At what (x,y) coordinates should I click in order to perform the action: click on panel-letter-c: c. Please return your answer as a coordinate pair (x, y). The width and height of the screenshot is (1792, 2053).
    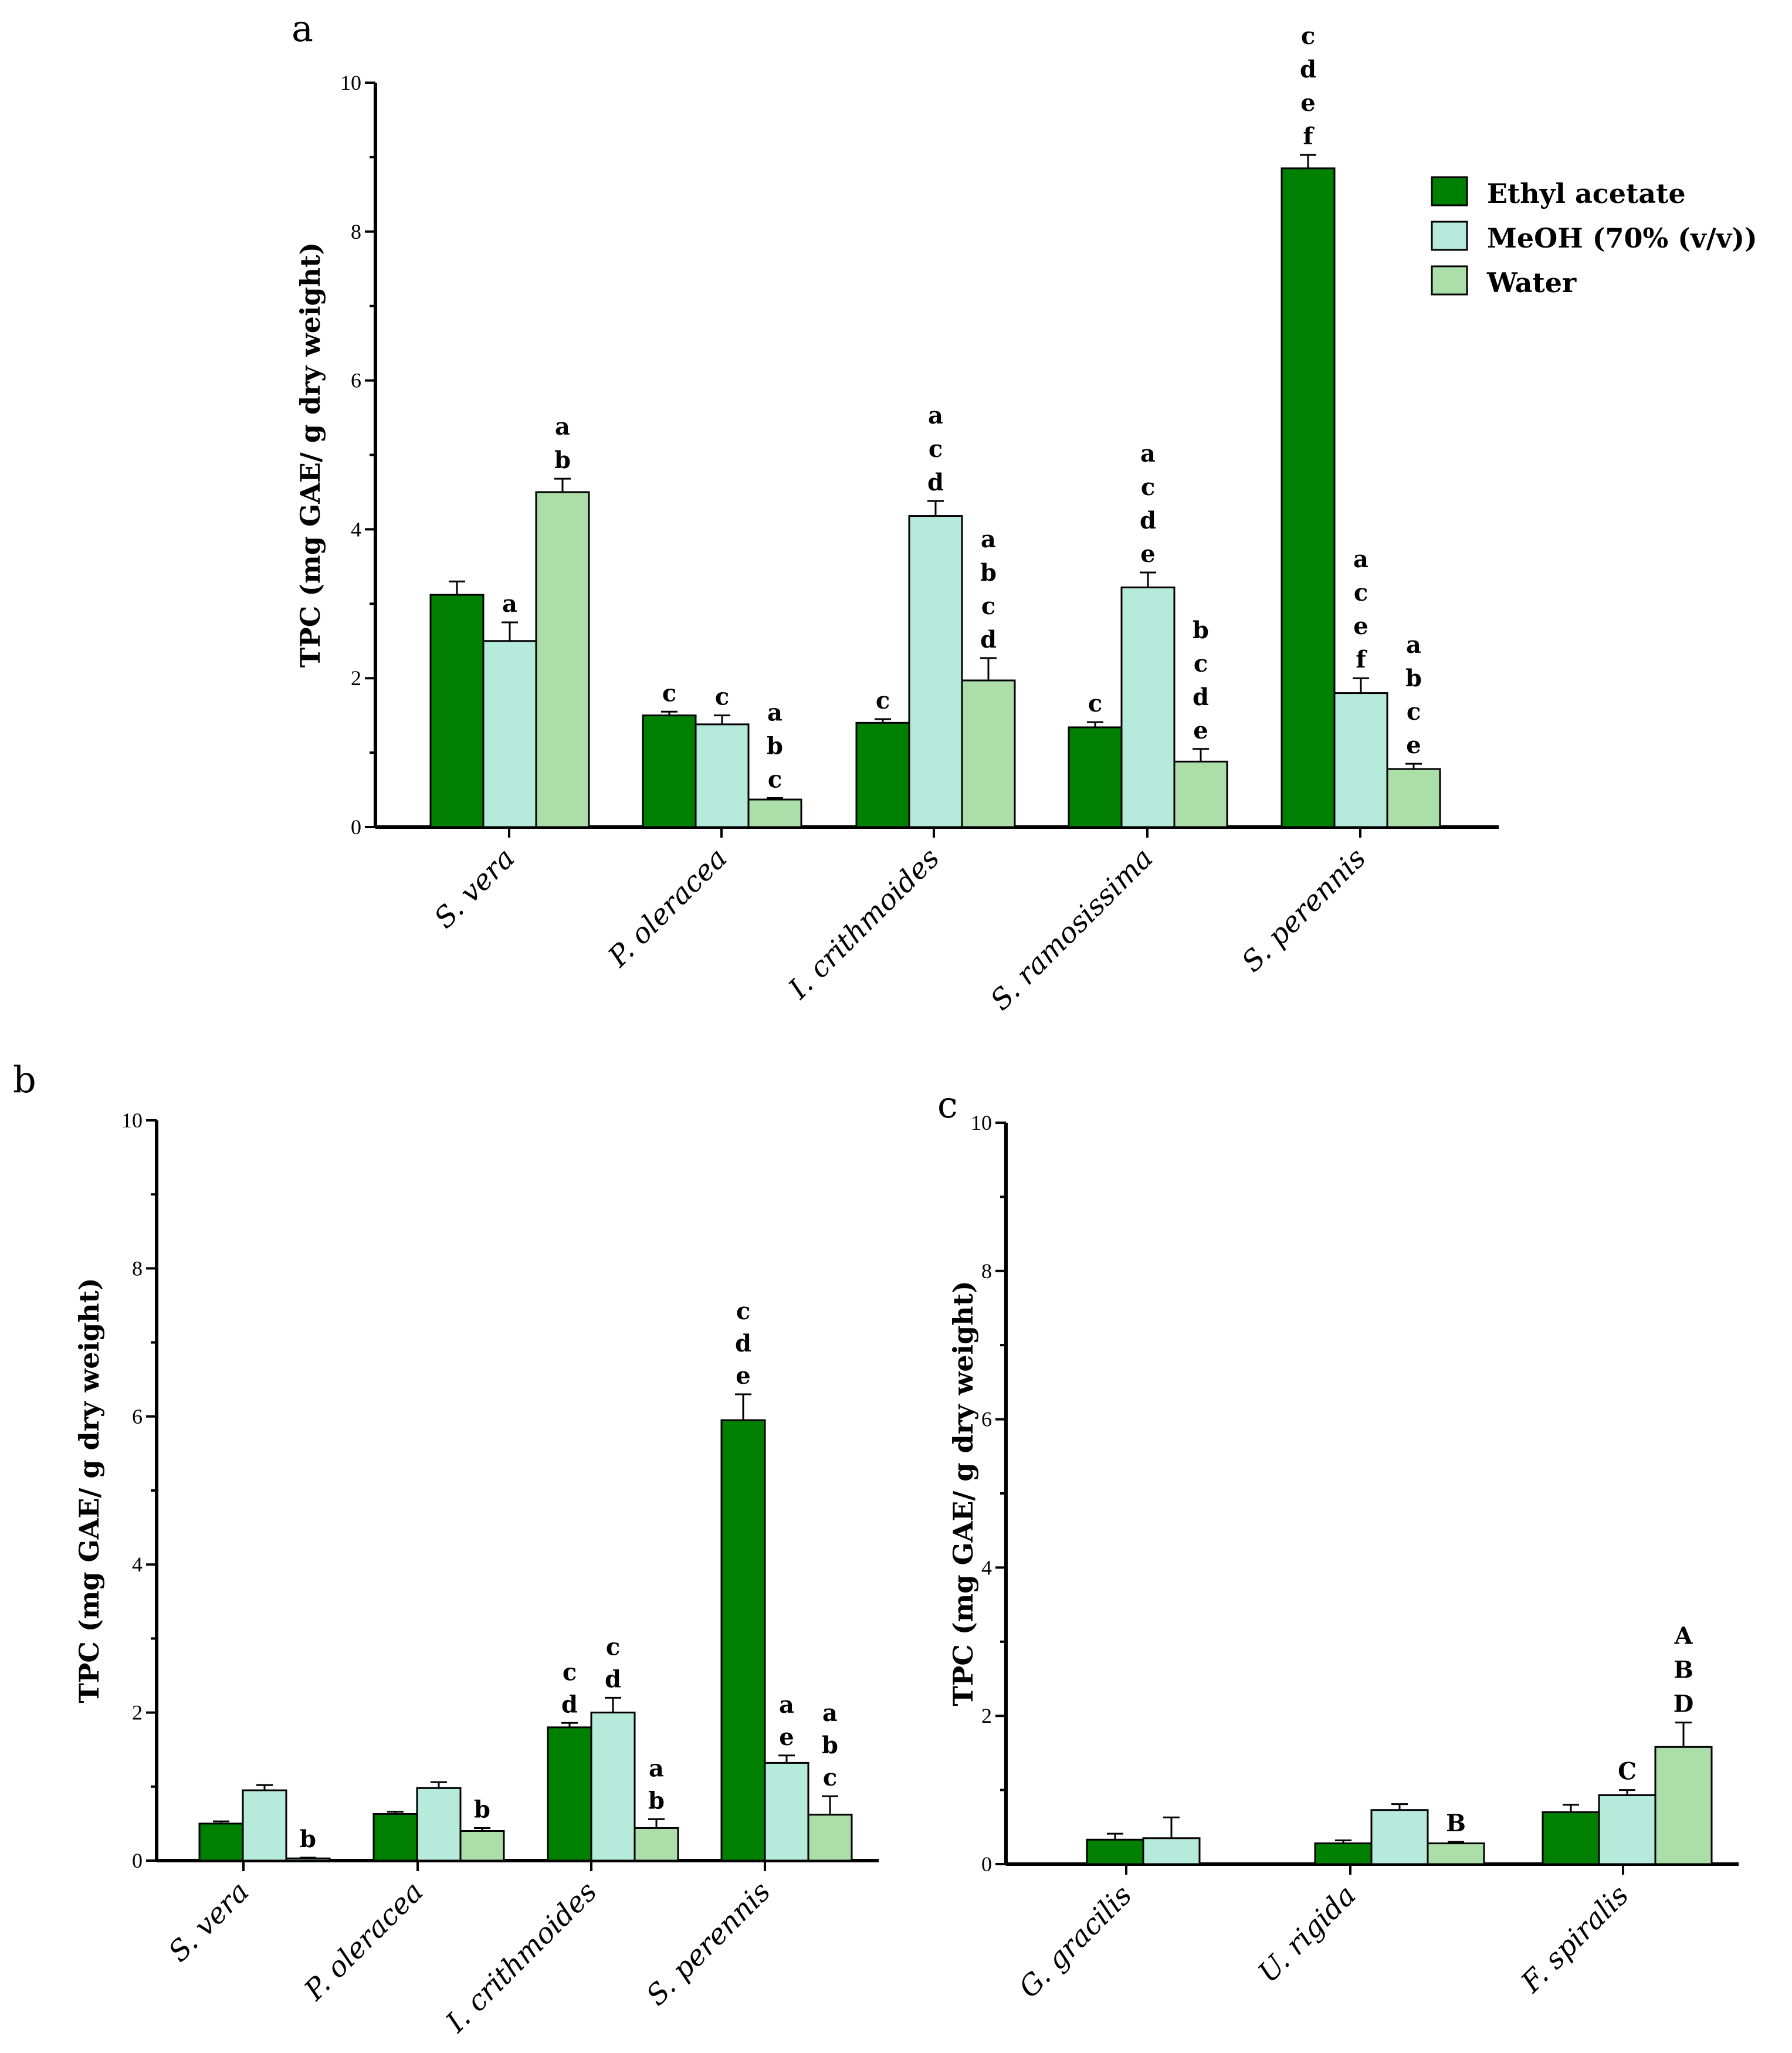
    Looking at the image, I should click on (947, 1104).